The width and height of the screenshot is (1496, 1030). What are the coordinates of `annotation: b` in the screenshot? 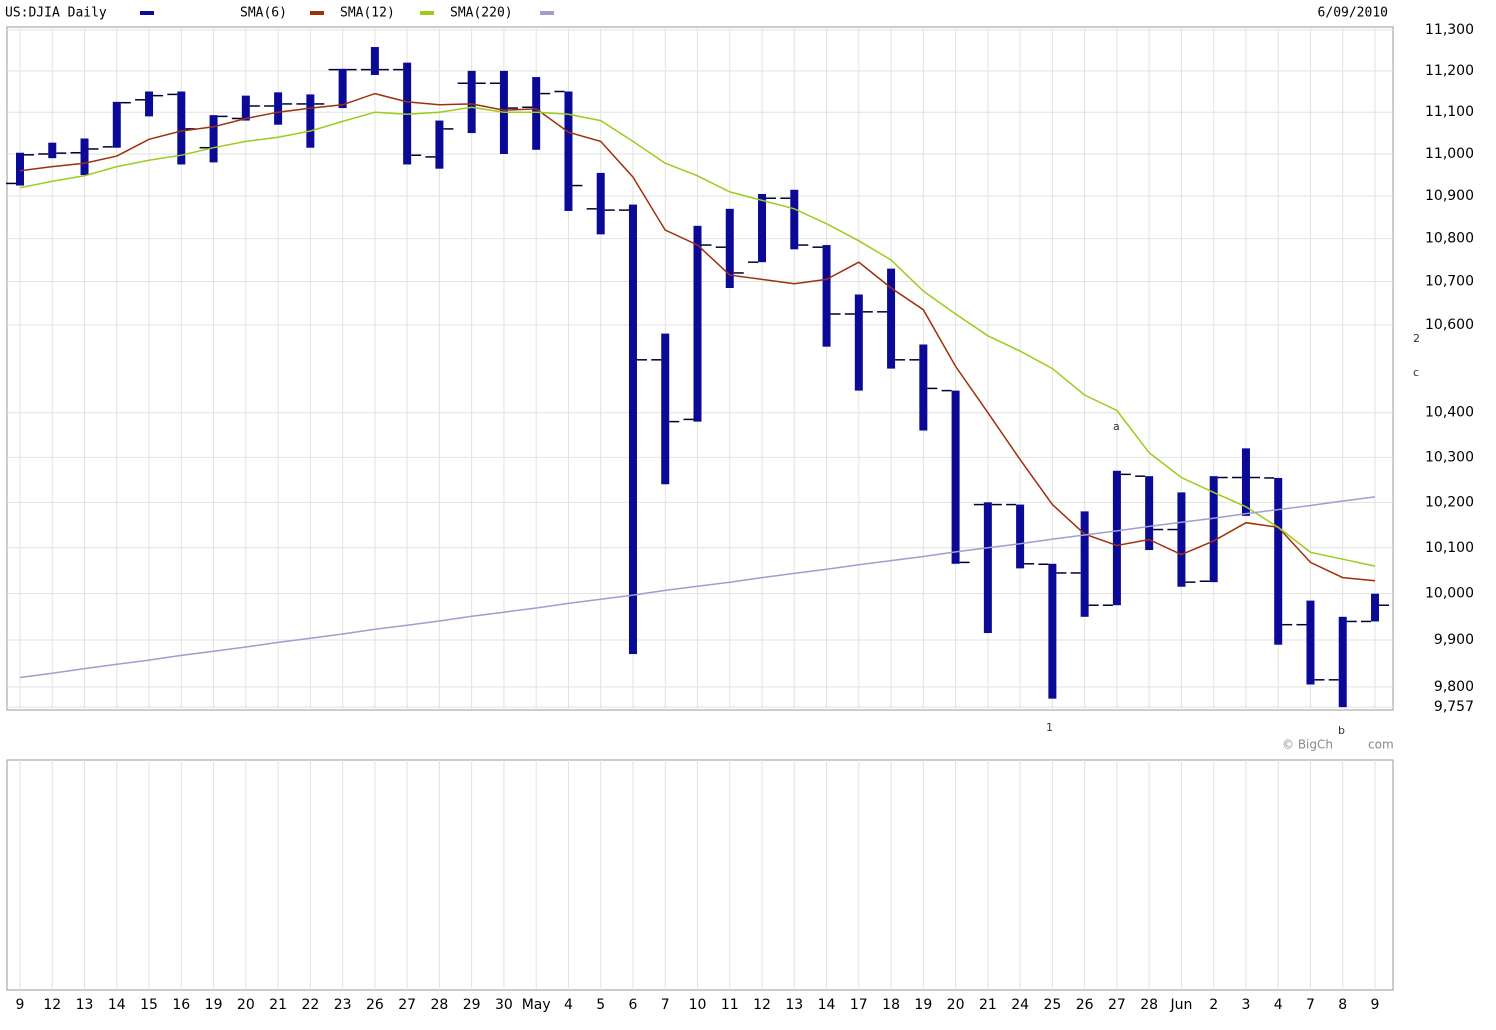 It's located at (1341, 730).